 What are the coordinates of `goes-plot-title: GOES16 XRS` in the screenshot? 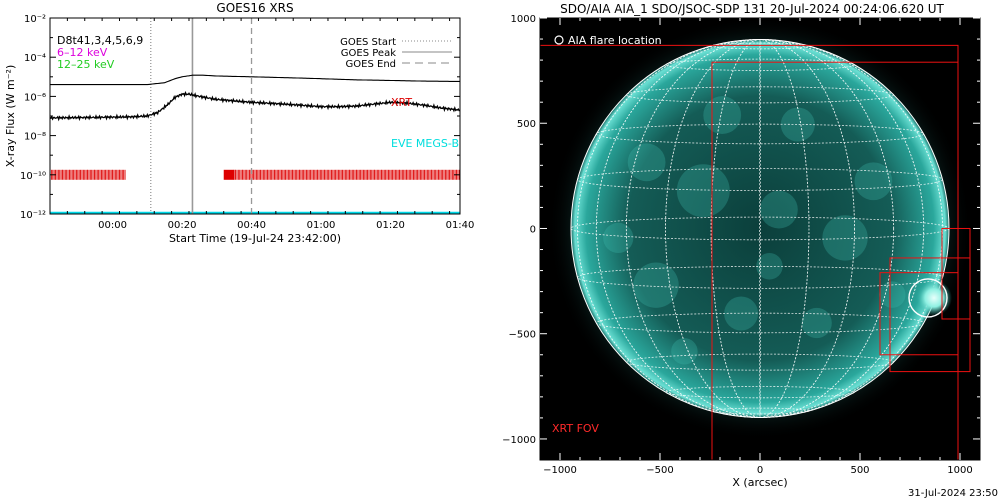 It's located at (254, 8).